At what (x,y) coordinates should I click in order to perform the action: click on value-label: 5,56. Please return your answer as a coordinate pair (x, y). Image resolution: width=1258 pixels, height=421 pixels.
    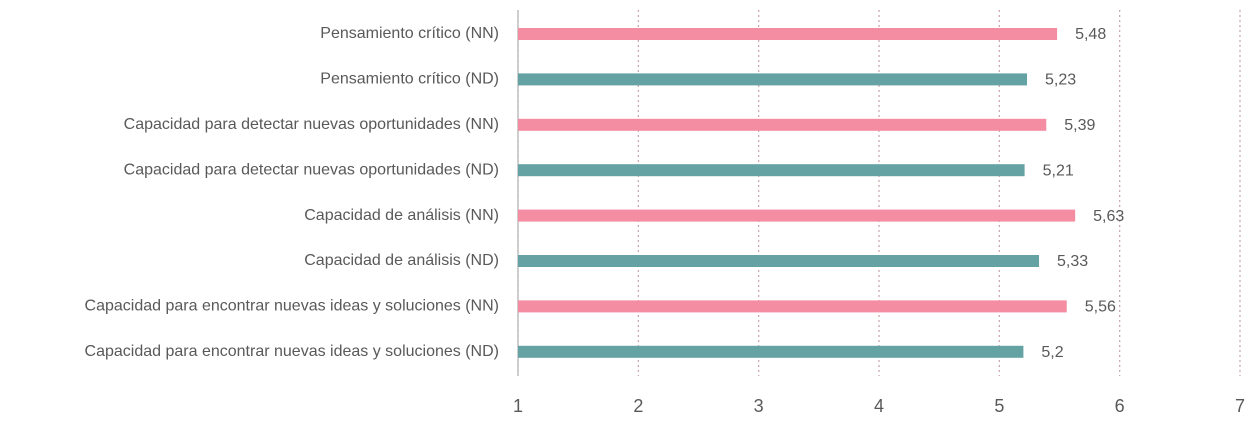
    Looking at the image, I should click on (1100, 307).